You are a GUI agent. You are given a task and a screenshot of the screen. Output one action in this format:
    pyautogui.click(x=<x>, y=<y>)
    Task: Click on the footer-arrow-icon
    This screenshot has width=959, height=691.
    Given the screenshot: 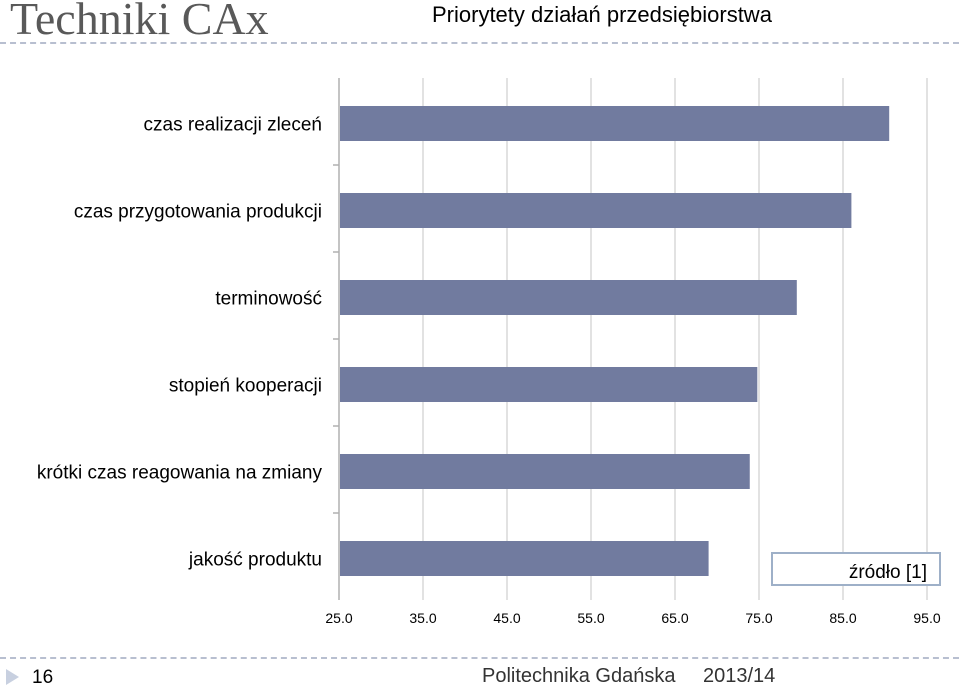 What is the action you would take?
    pyautogui.click(x=12, y=677)
    